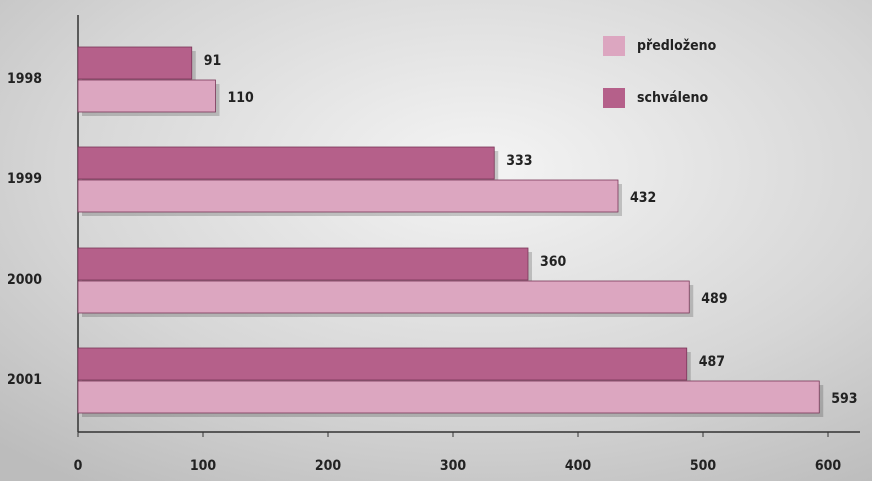 The height and width of the screenshot is (481, 872). What do you see at coordinates (213, 61) in the screenshot?
I see `value-label: 91` at bounding box center [213, 61].